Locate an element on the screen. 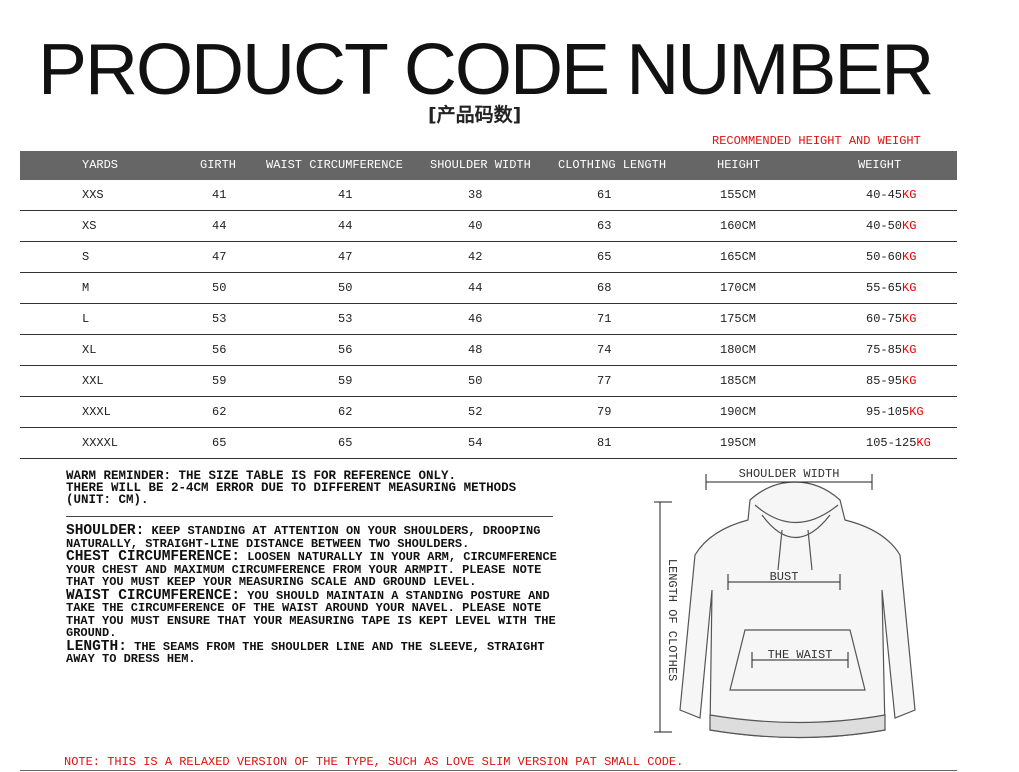 The image size is (1019, 772). footnote-line is located at coordinates (488, 770).